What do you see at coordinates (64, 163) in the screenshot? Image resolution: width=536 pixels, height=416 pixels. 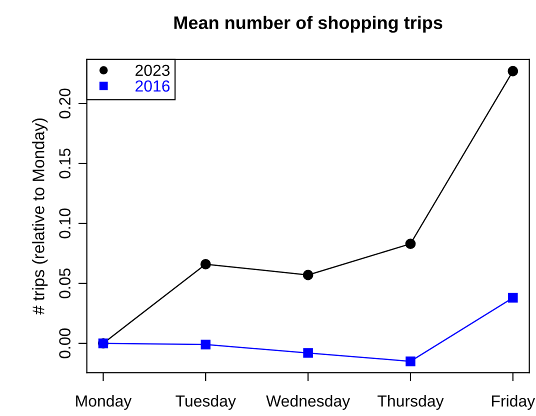 I see `y-tick-label: 0.15` at bounding box center [64, 163].